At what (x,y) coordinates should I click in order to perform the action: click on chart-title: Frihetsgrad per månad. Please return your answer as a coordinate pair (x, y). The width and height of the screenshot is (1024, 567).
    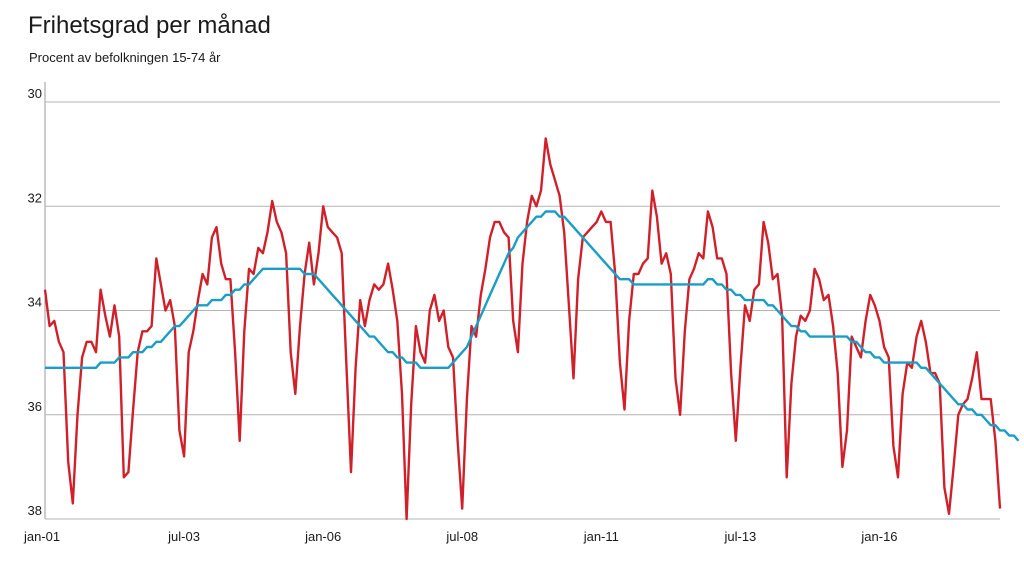
    Looking at the image, I should click on (149, 25).